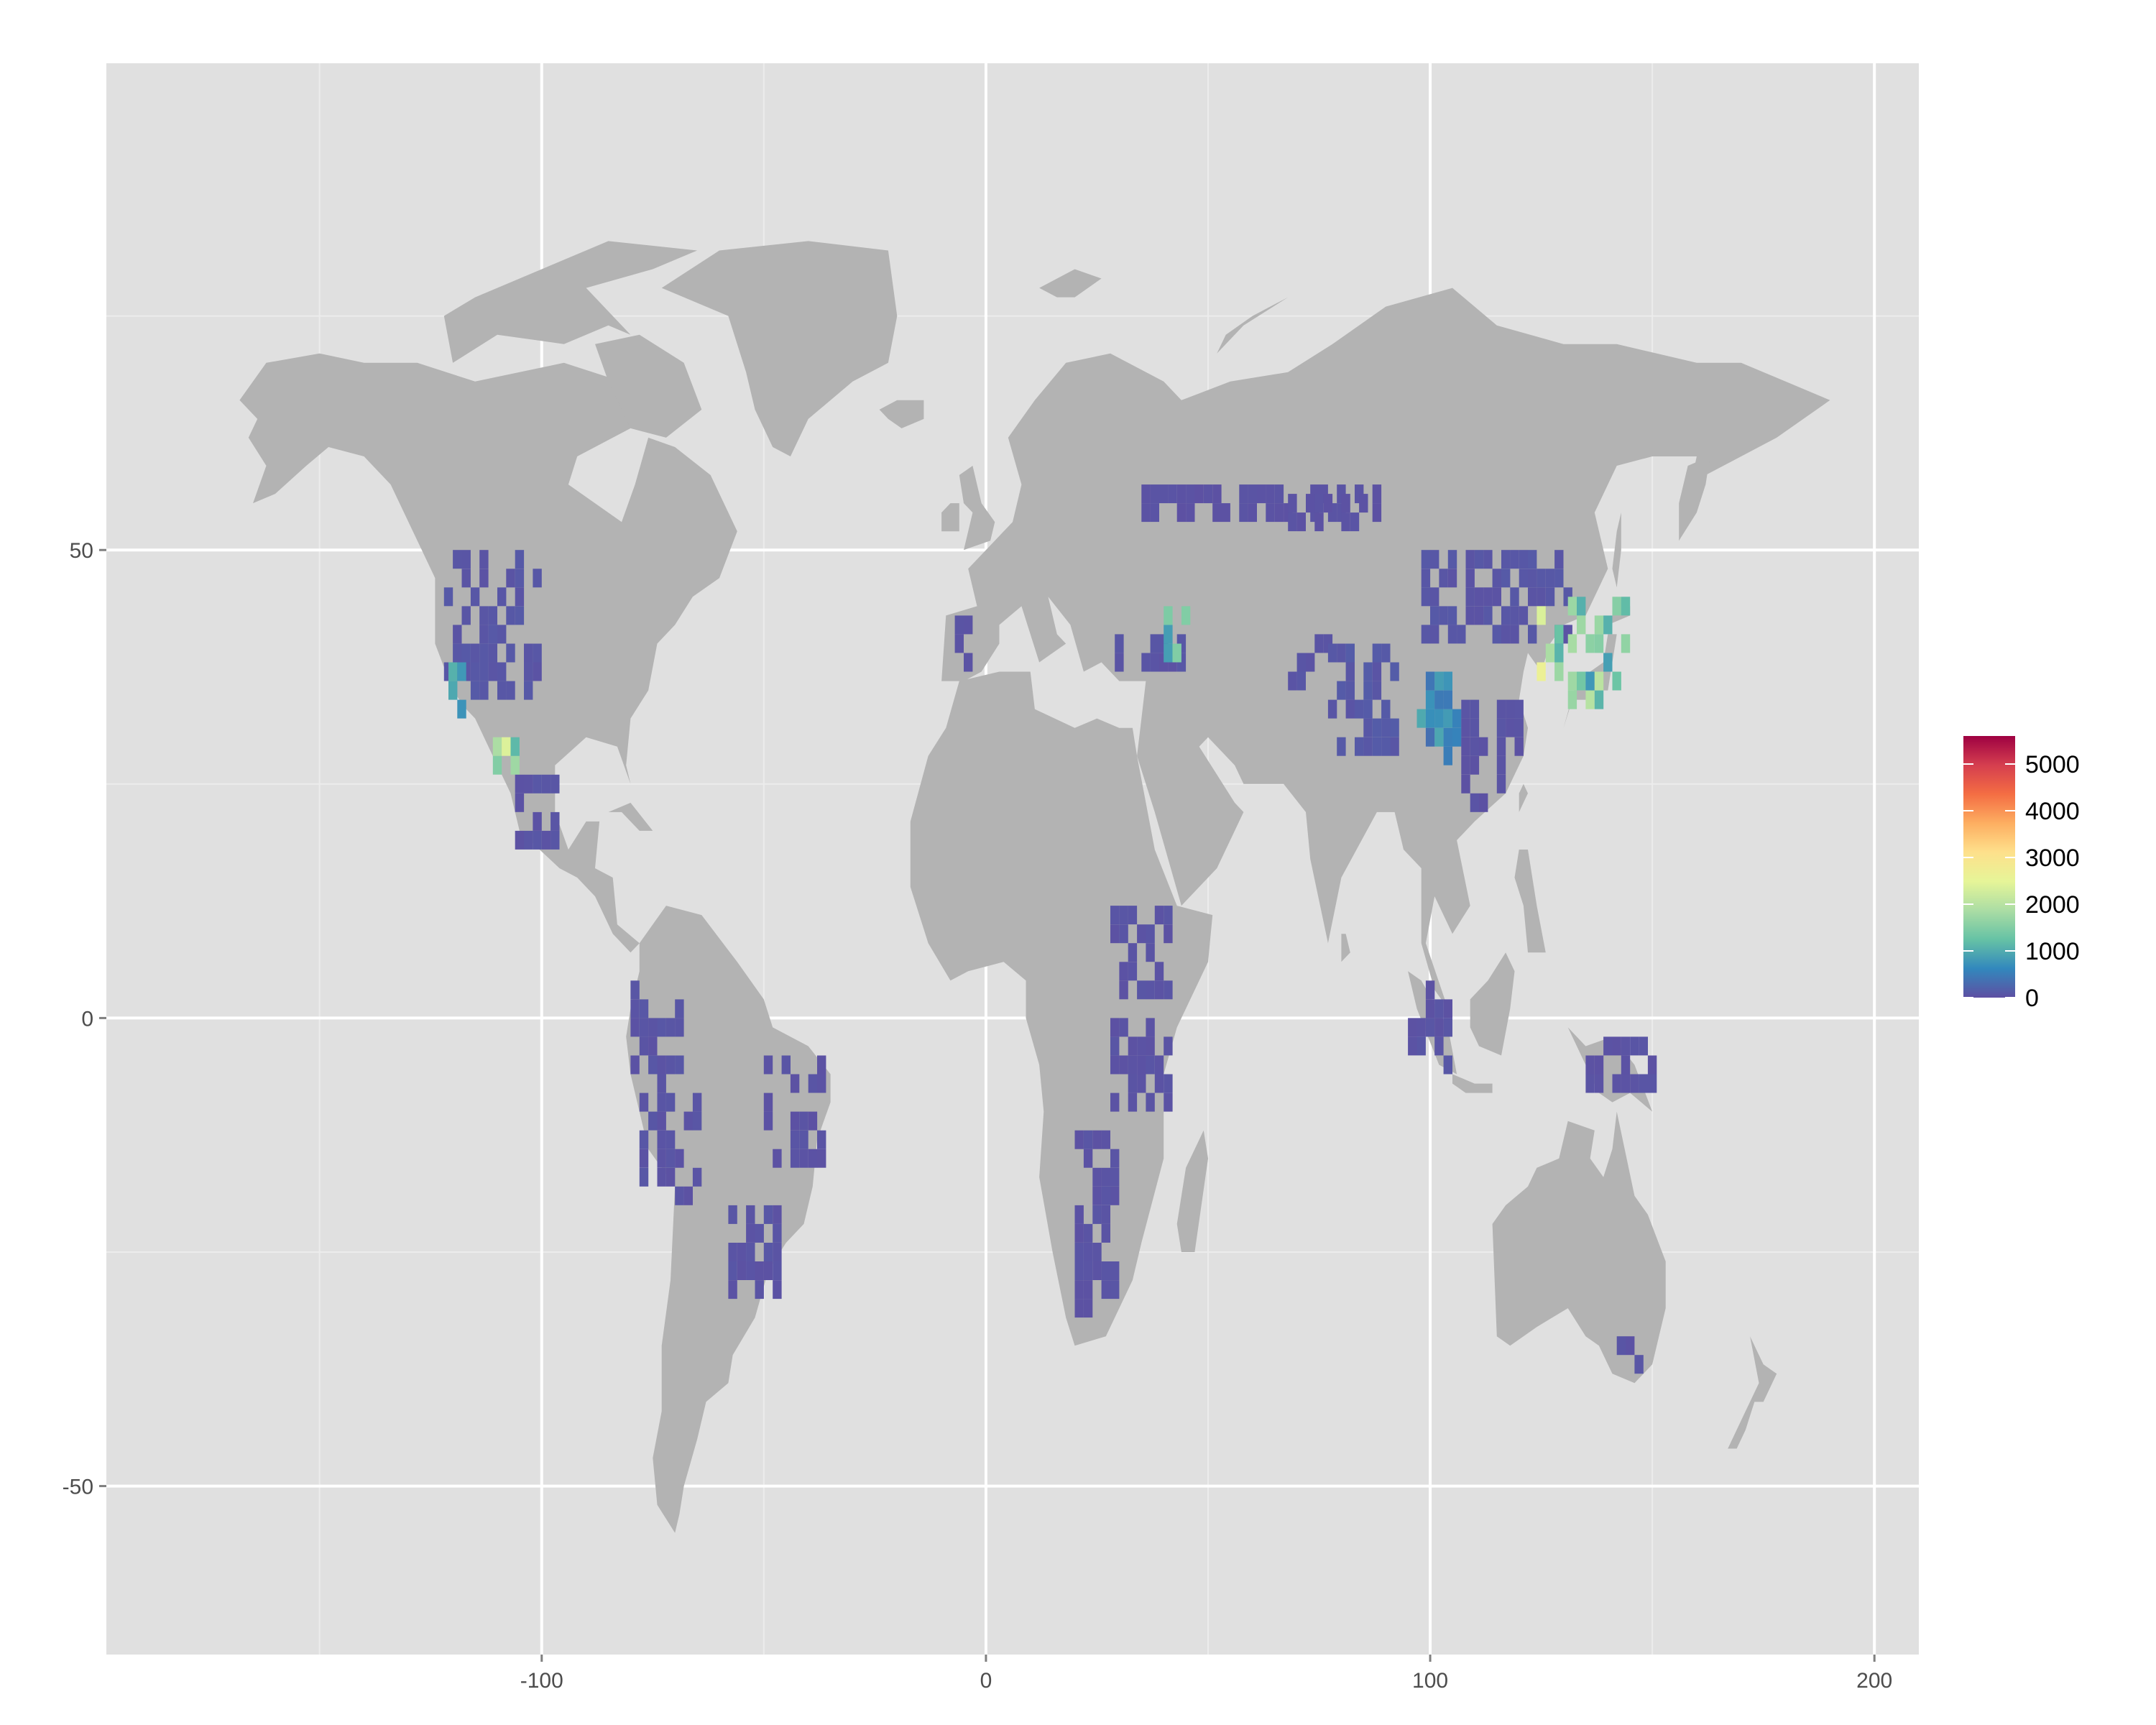 The image size is (2156, 1725). Describe the element at coordinates (901, 414) in the screenshot. I see `iceland-landmass` at that location.